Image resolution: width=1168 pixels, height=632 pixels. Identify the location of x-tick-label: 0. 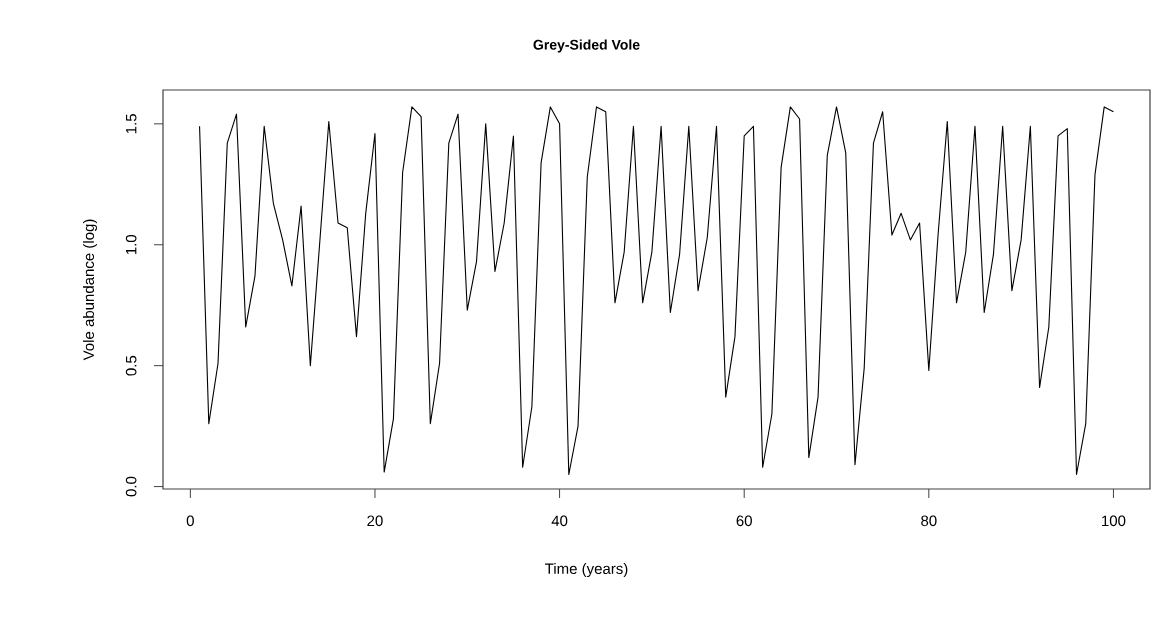
(190, 521).